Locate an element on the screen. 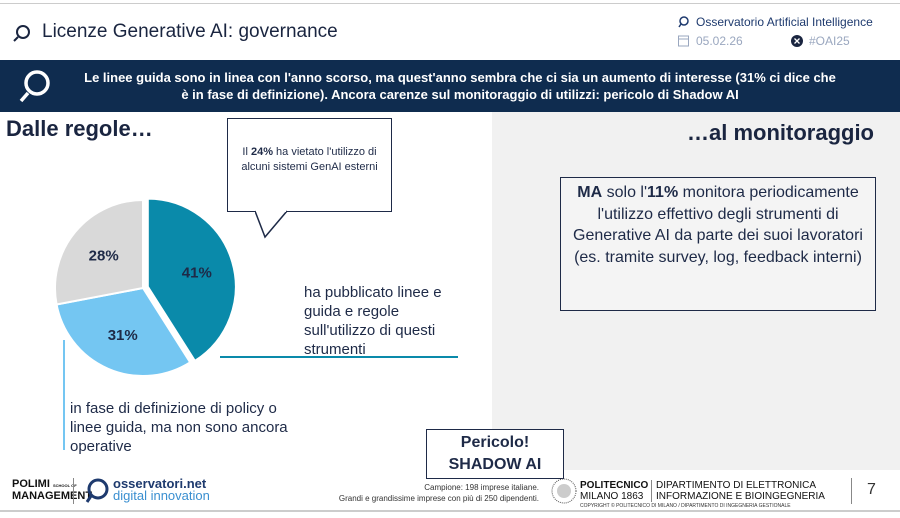  slice-label: 41% is located at coordinates (197, 272).